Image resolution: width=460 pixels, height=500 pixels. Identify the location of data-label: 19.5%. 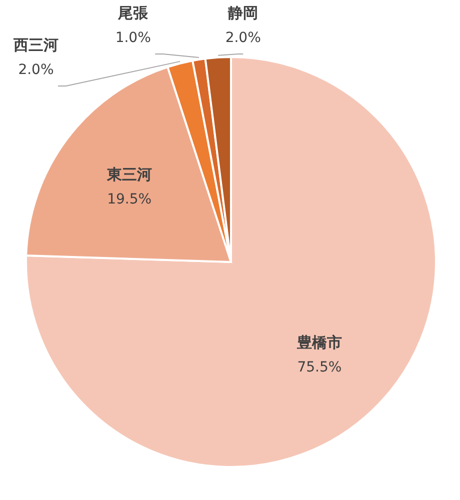
(129, 200).